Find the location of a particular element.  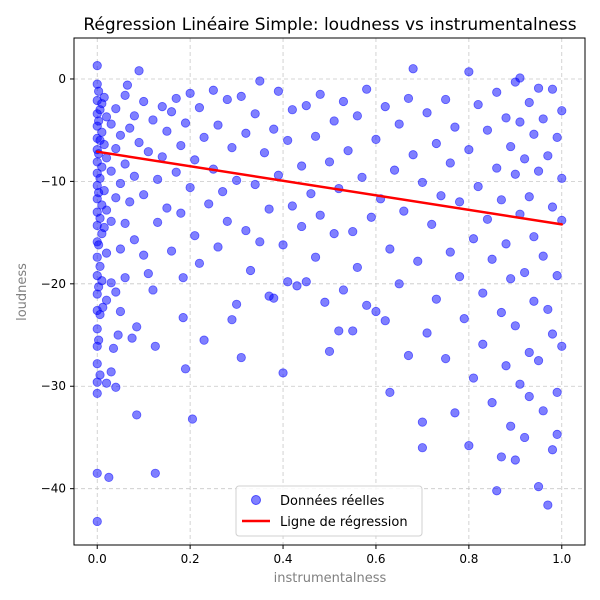

x-tick-label: 0.2 is located at coordinates (190, 559).